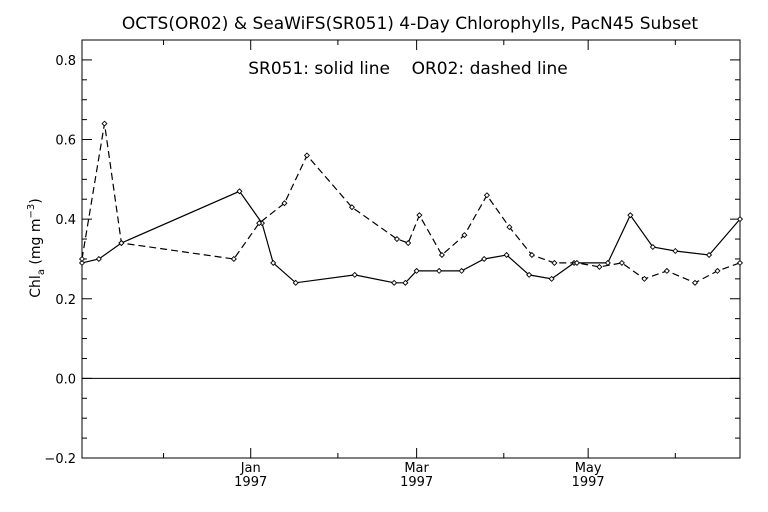 This screenshot has width=768, height=512. What do you see at coordinates (36, 244) in the screenshot?
I see `y-axis-label-mid: (mg m` at bounding box center [36, 244].